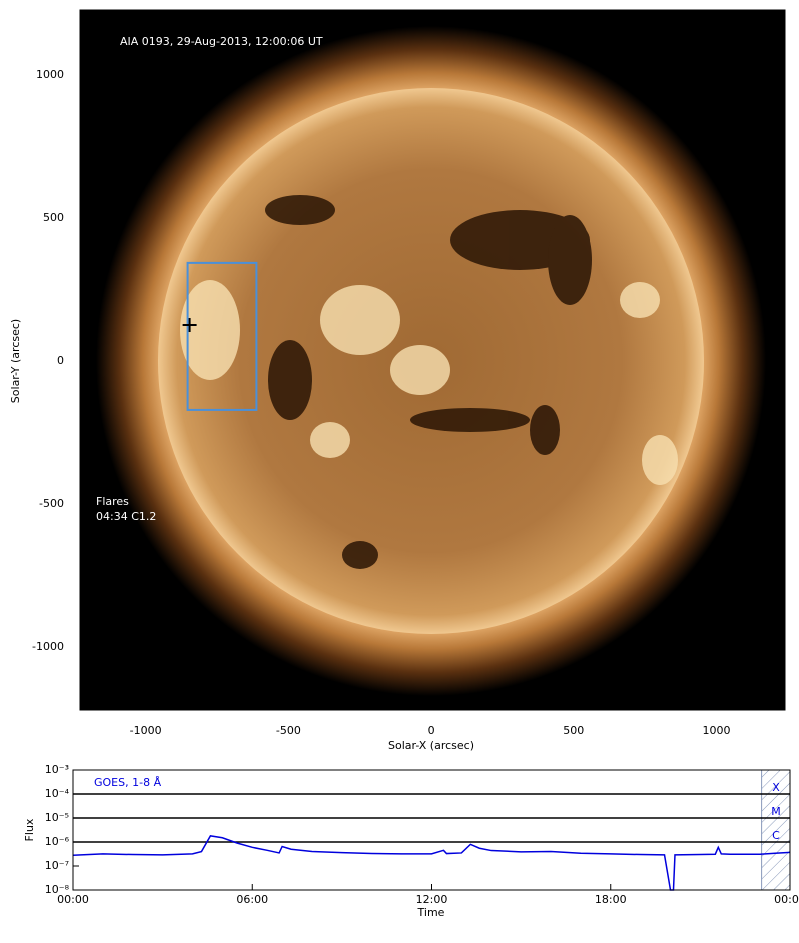  I want to click on x-tick-label: 18:00, so click(611, 899).